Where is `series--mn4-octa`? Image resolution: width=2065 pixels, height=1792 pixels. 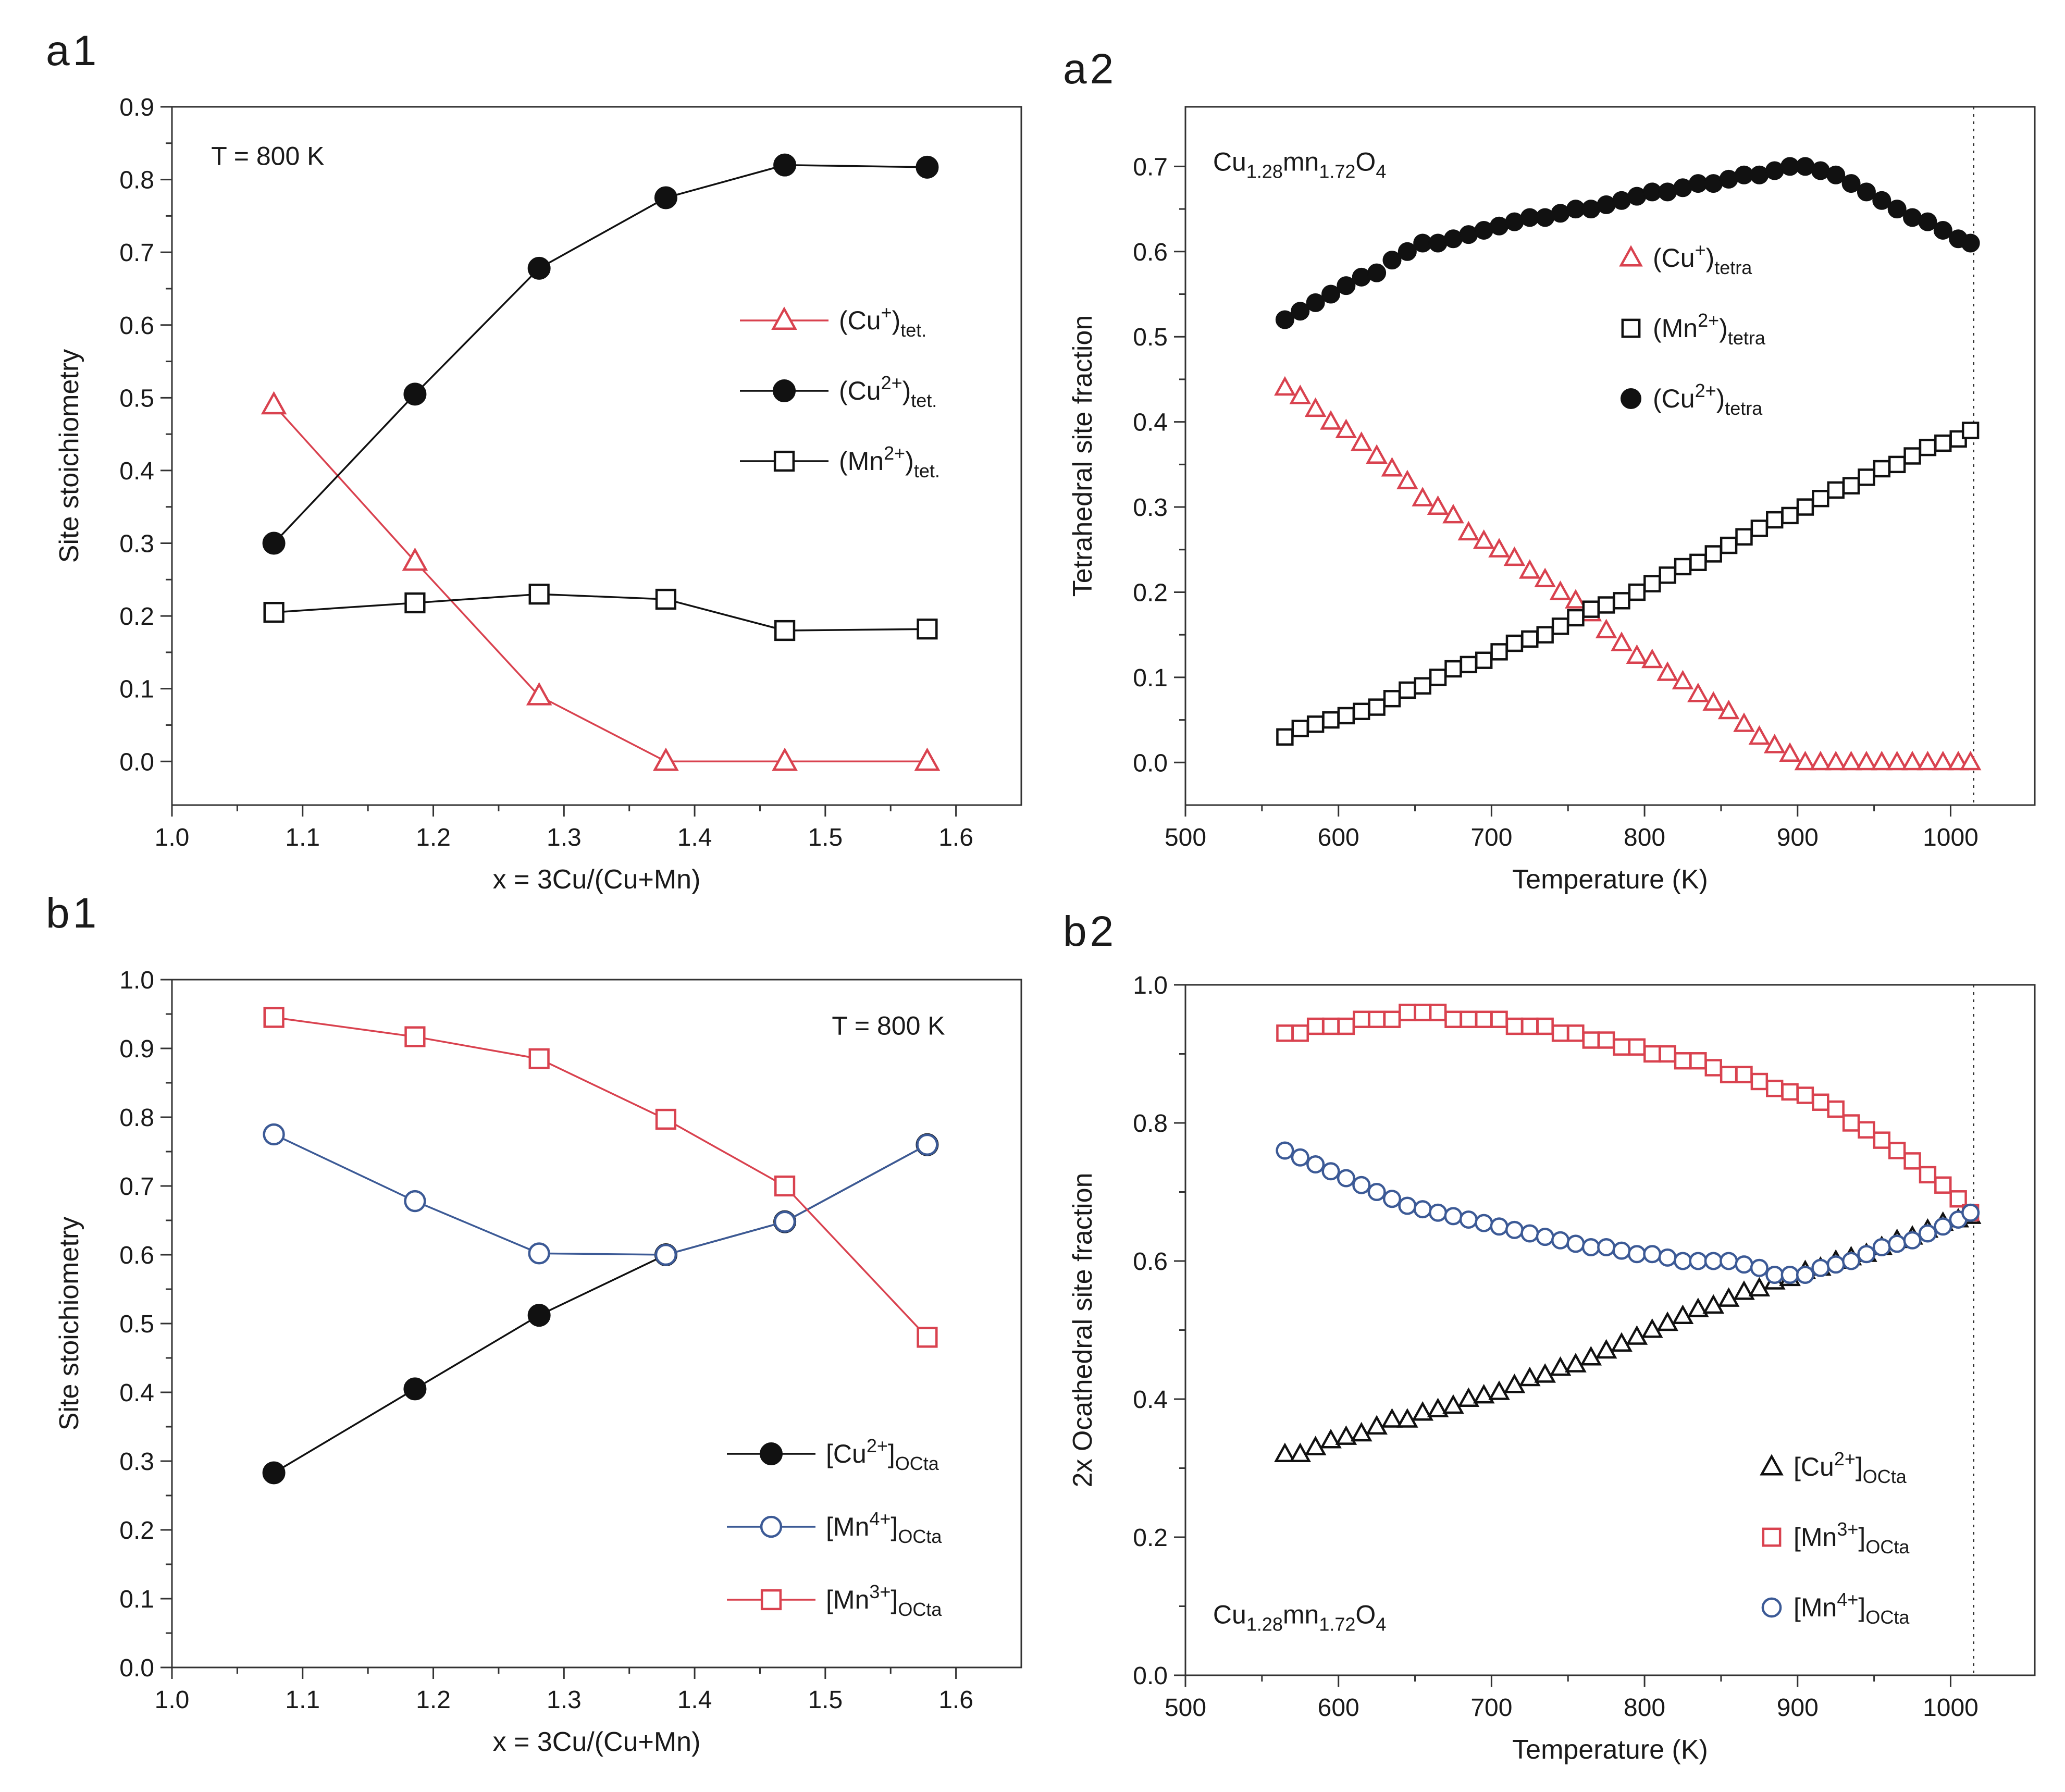
series--mn4-octa is located at coordinates (600, 1194).